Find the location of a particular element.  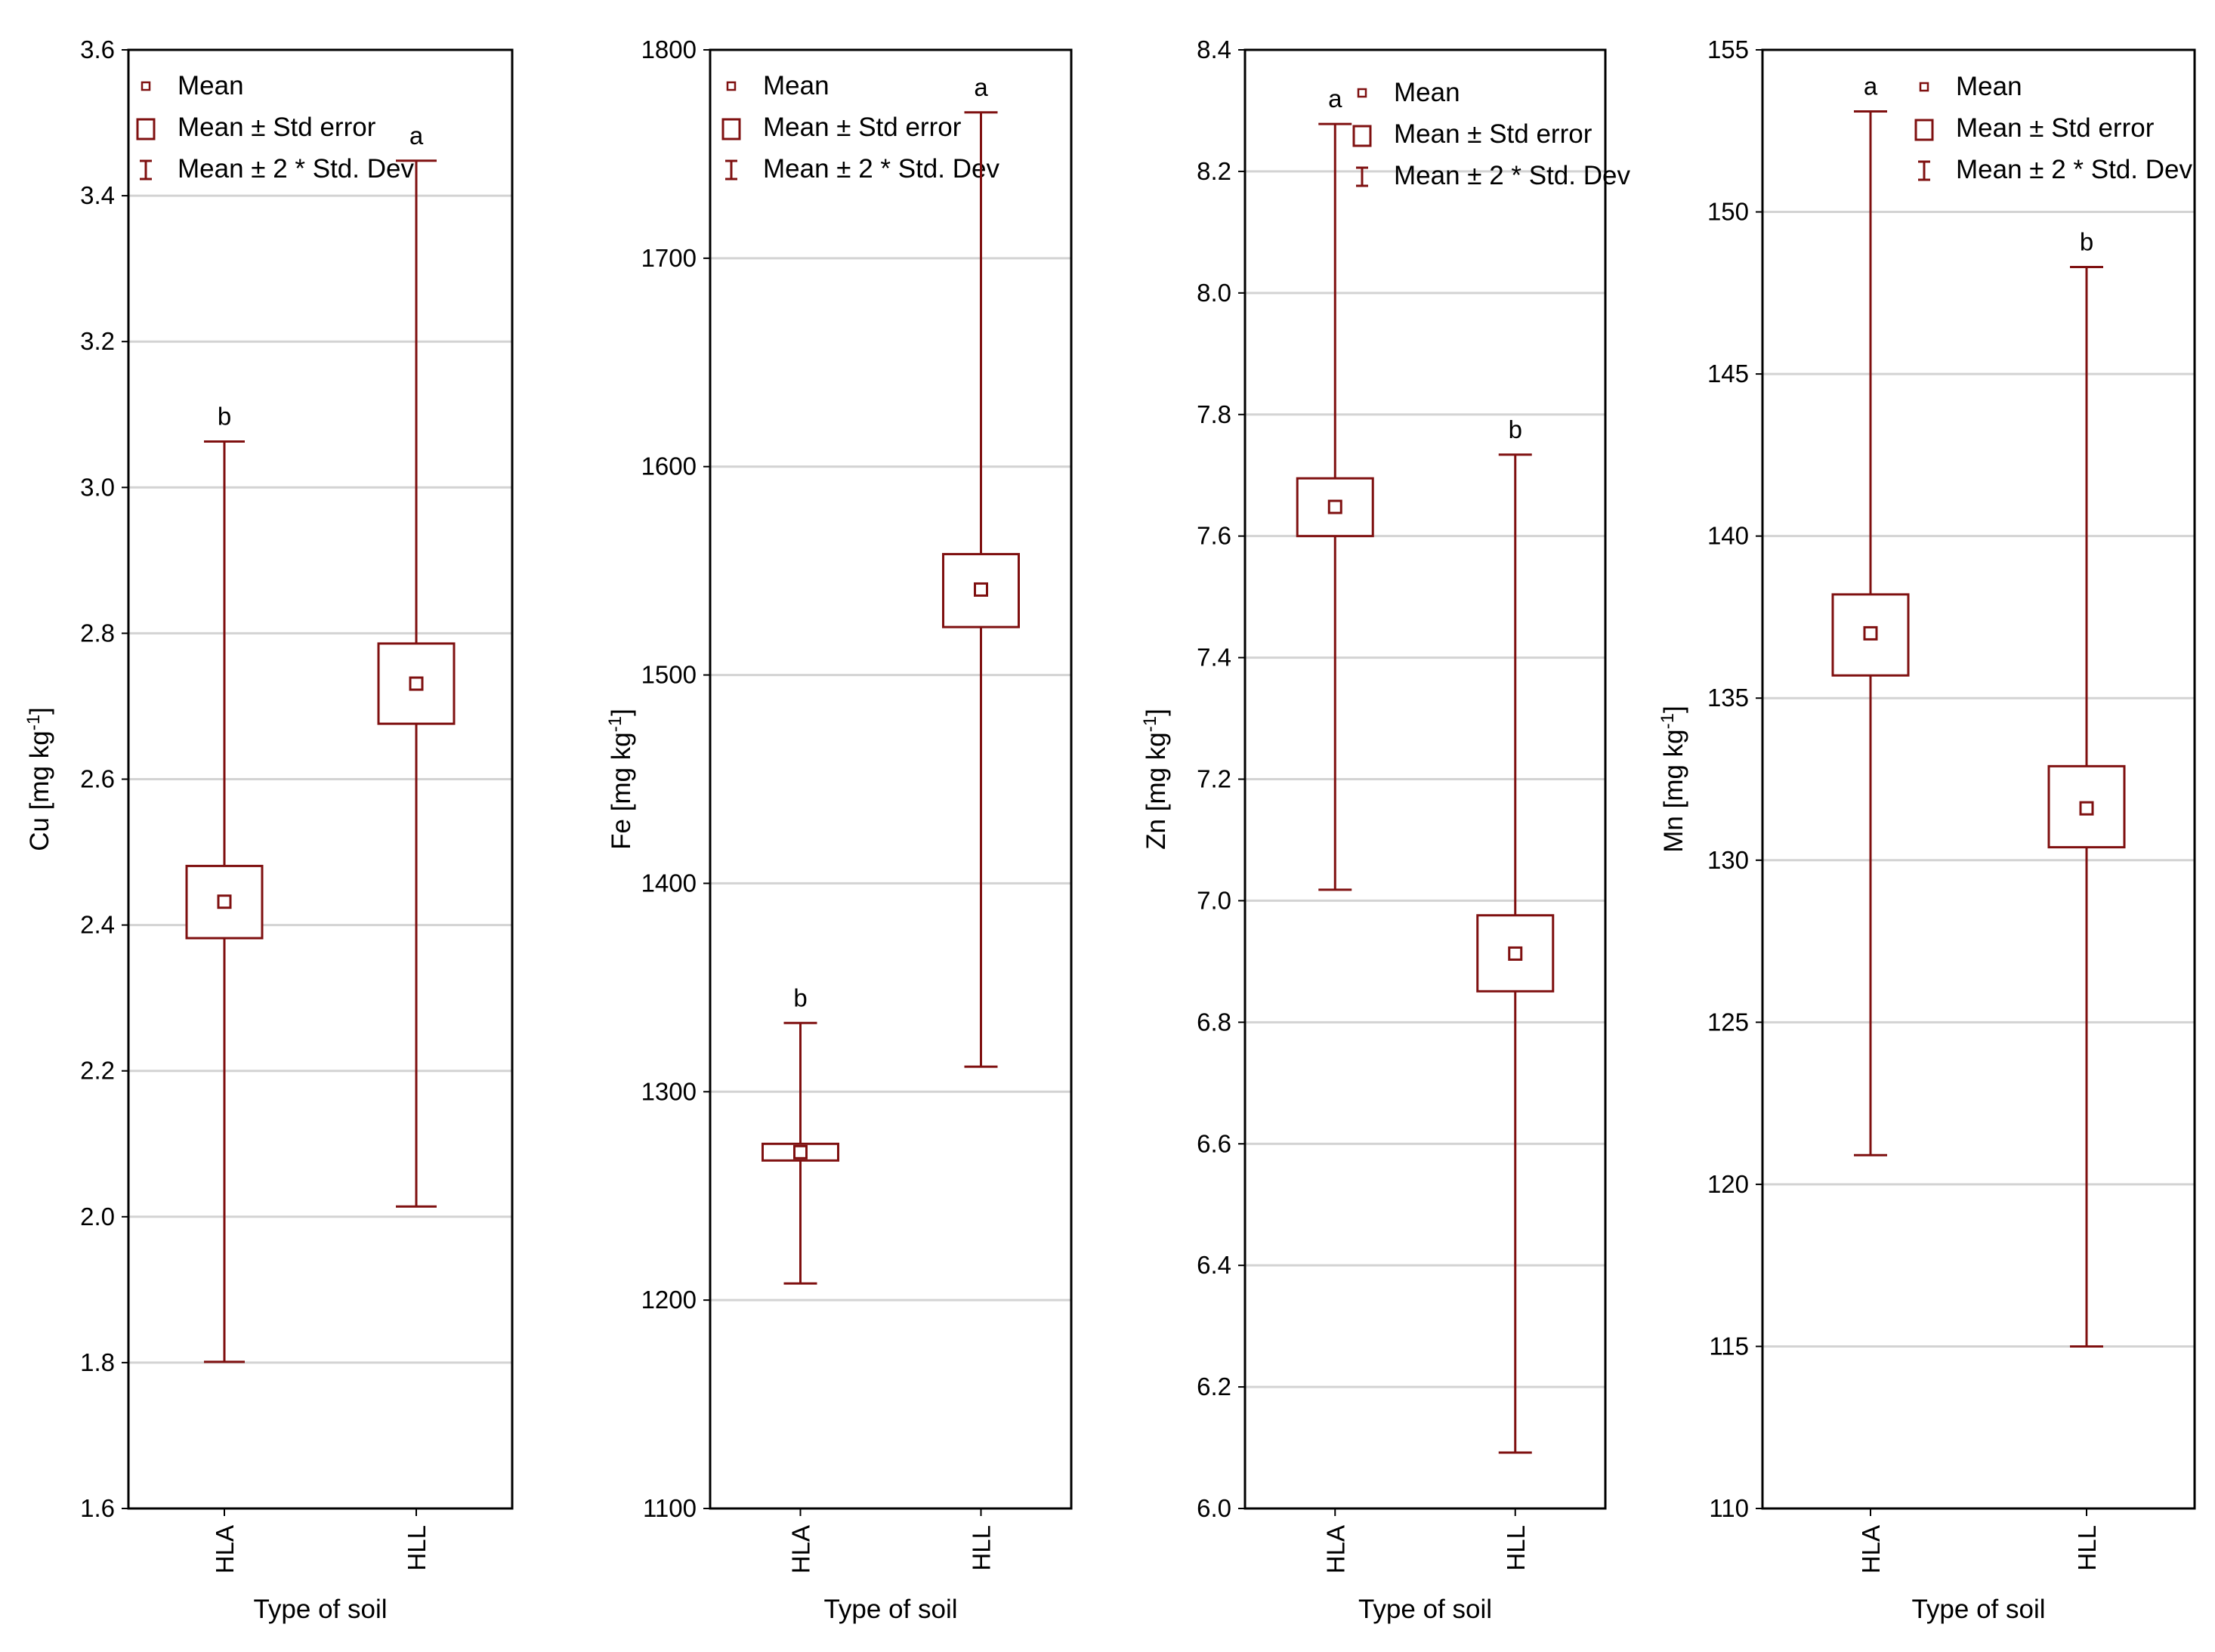

y-tick-label: 7.2 is located at coordinates (1214, 779).